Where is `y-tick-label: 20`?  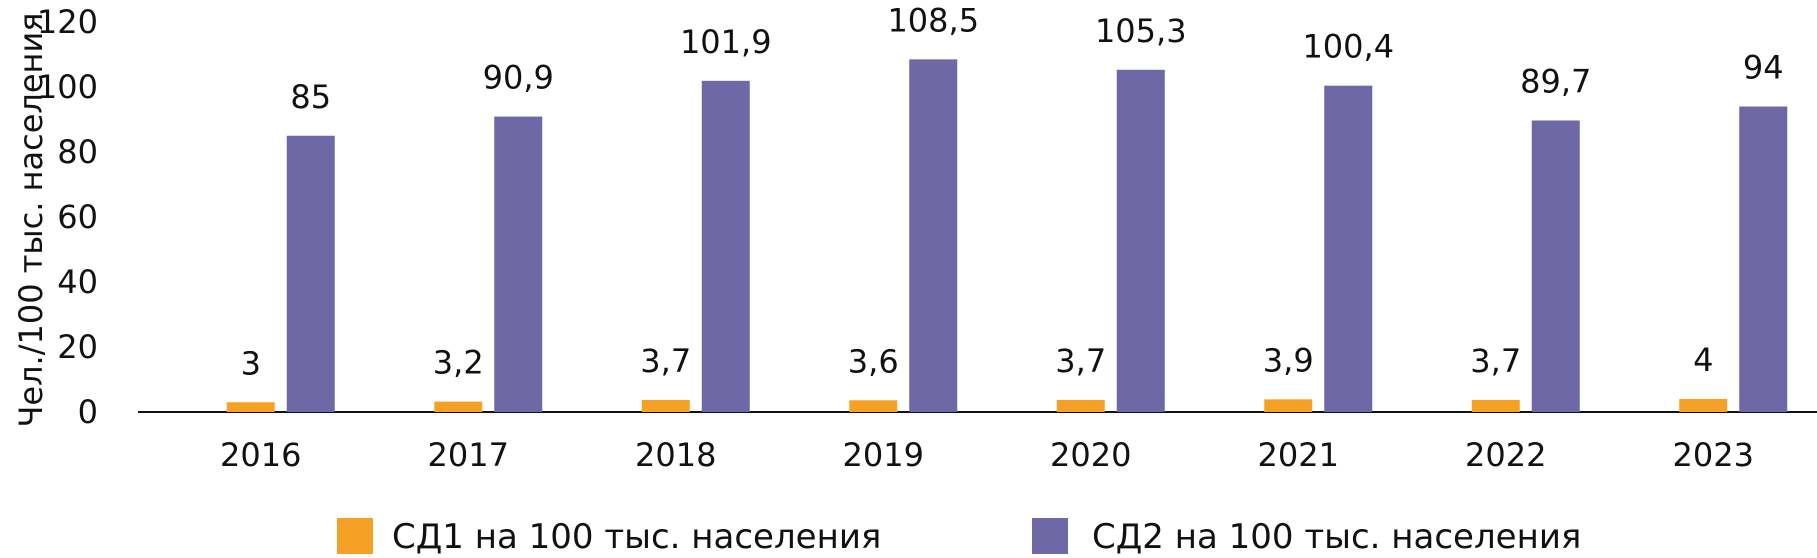
y-tick-label: 20 is located at coordinates (77, 347).